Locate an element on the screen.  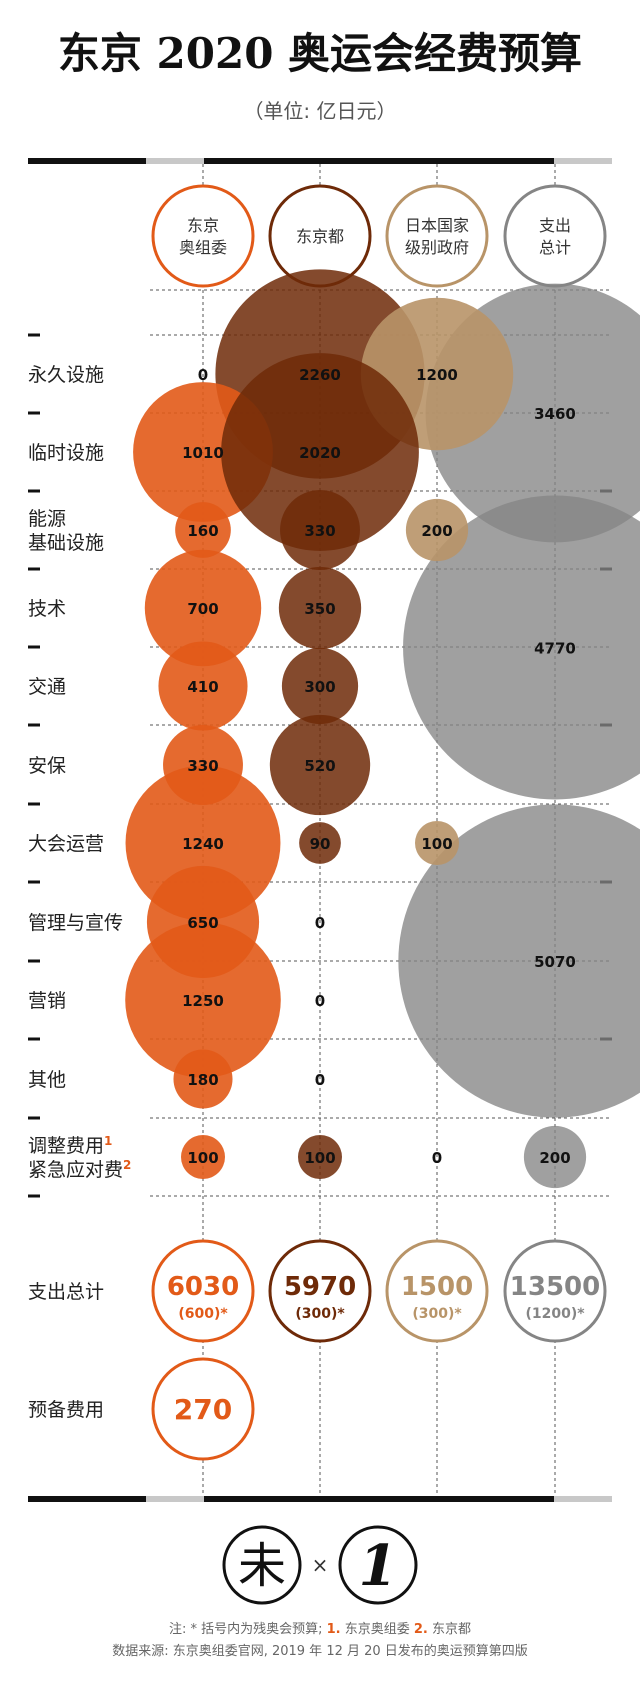
row-label: 安保 is located at coordinates (47, 766).